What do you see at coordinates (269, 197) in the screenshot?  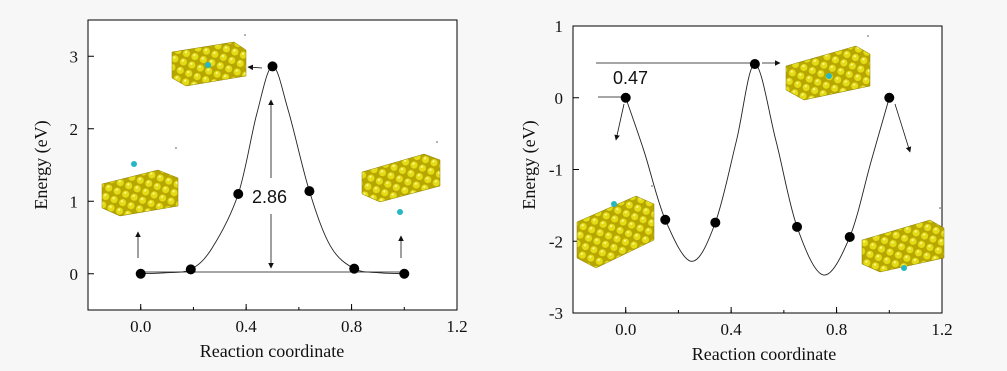 I see `barrier-label: 2.86` at bounding box center [269, 197].